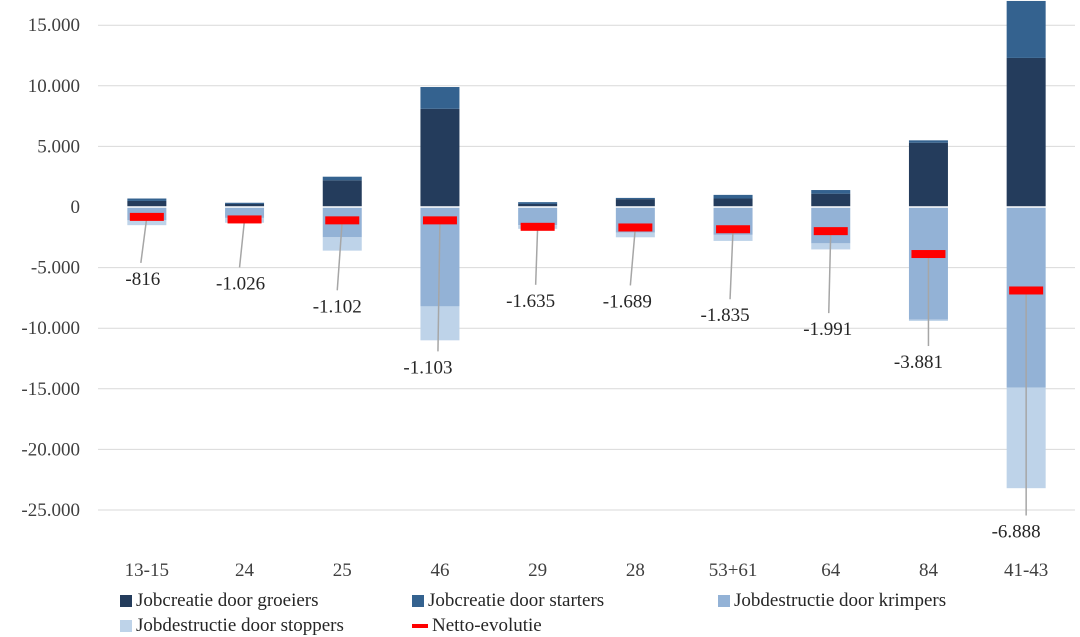 The image size is (1080, 637). What do you see at coordinates (530, 301) in the screenshot?
I see `net-data-label: -1.635` at bounding box center [530, 301].